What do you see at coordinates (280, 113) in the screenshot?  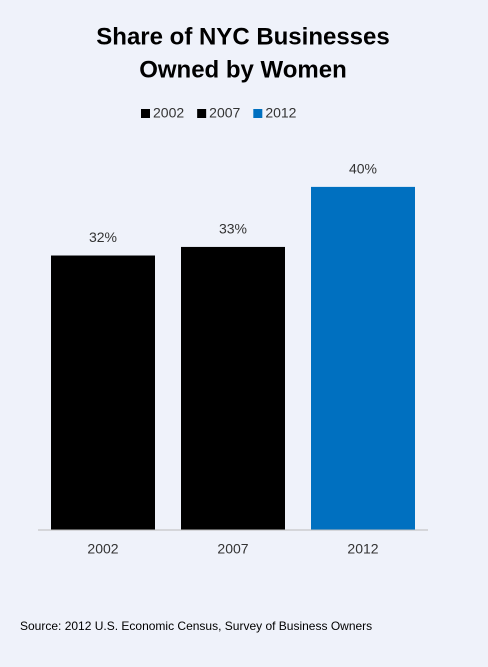 I see `legend-label: 2012` at bounding box center [280, 113].